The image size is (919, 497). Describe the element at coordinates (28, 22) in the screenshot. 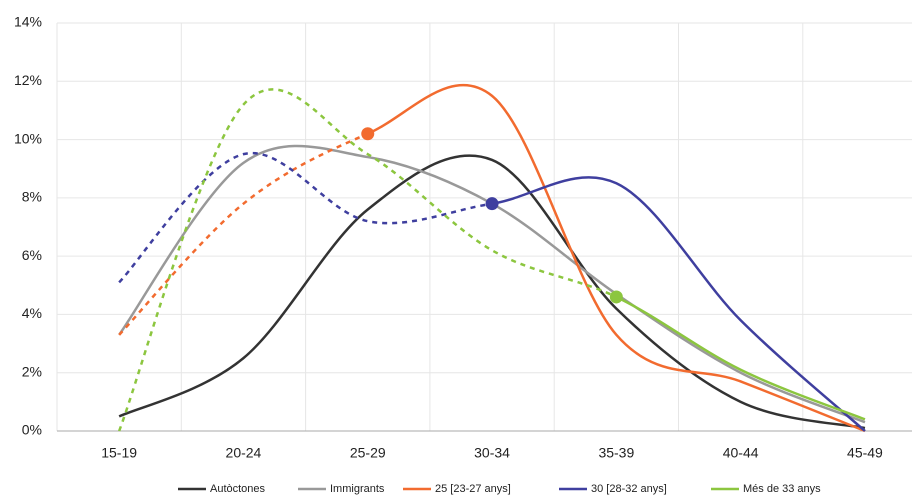

I see `y-tick-label: 14%` at that location.